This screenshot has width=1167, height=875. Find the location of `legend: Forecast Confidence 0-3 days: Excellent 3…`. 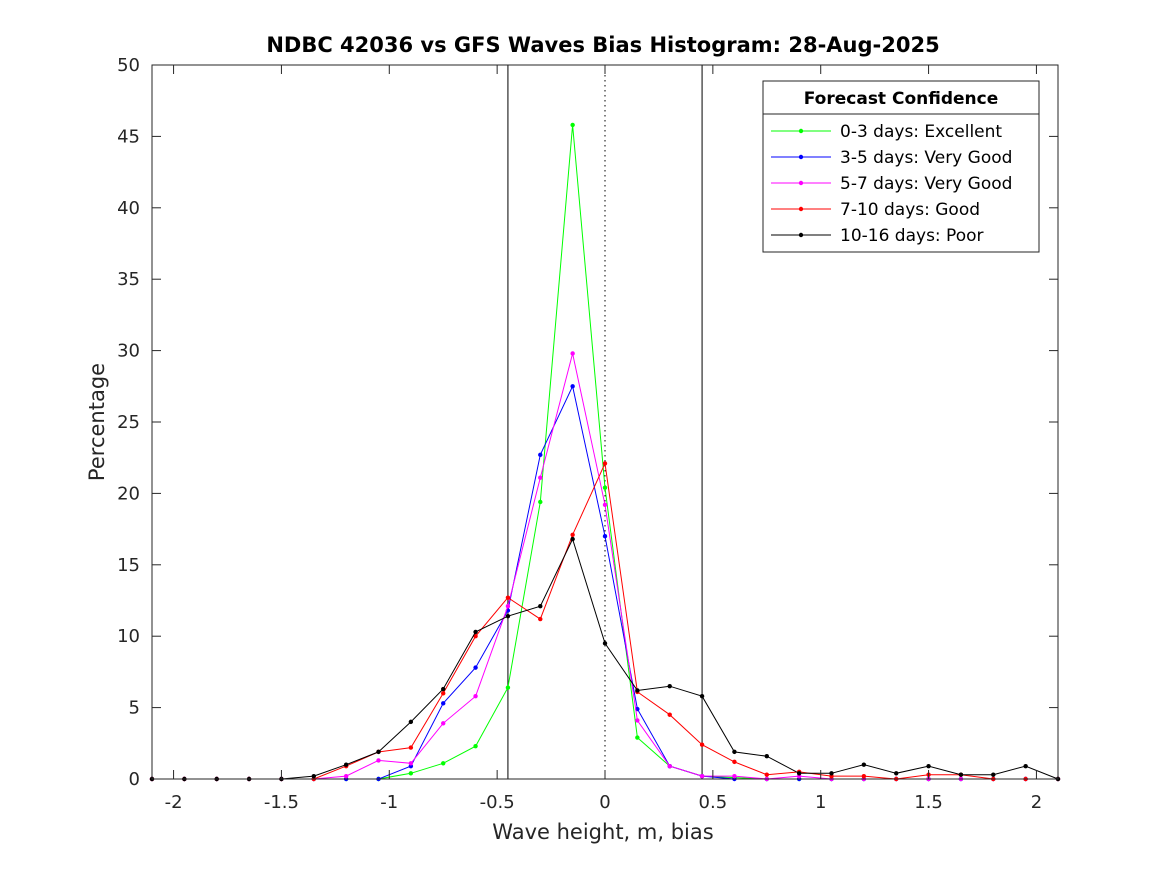

legend: Forecast Confidence 0-3 days: Excellent 3… is located at coordinates (901, 166).